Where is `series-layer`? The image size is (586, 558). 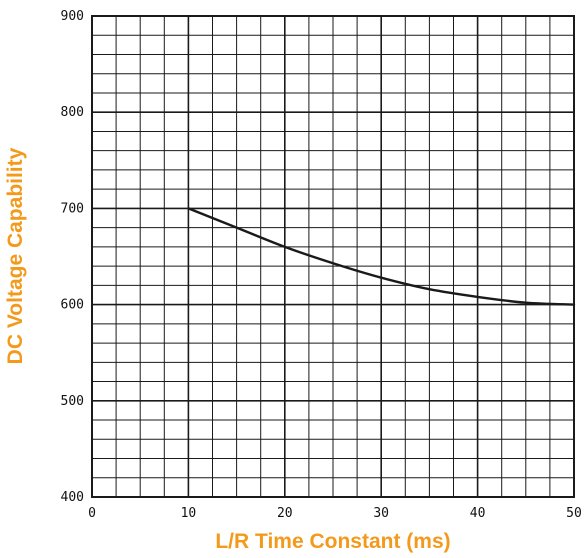 series-layer is located at coordinates (381, 256).